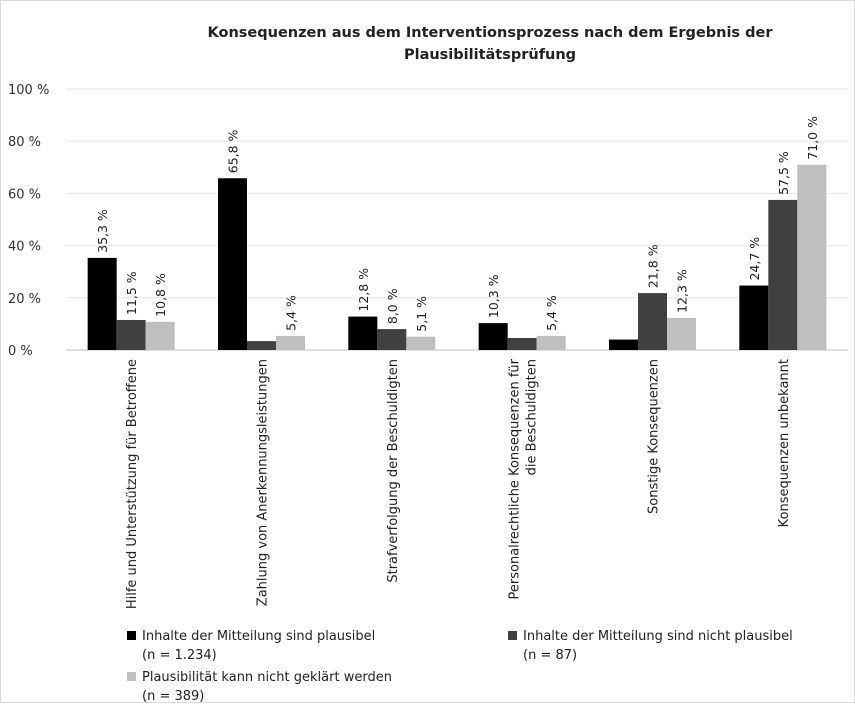 This screenshot has width=855, height=706. Describe the element at coordinates (24, 299) in the screenshot. I see `y-tick-label-20: 20 %` at that location.